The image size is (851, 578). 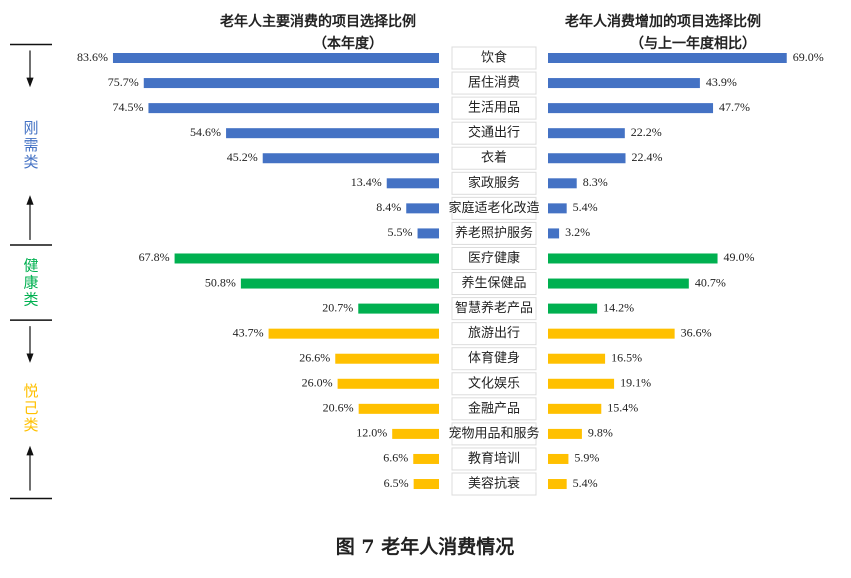 I want to click on value-label: 74.5%, so click(x=127, y=107).